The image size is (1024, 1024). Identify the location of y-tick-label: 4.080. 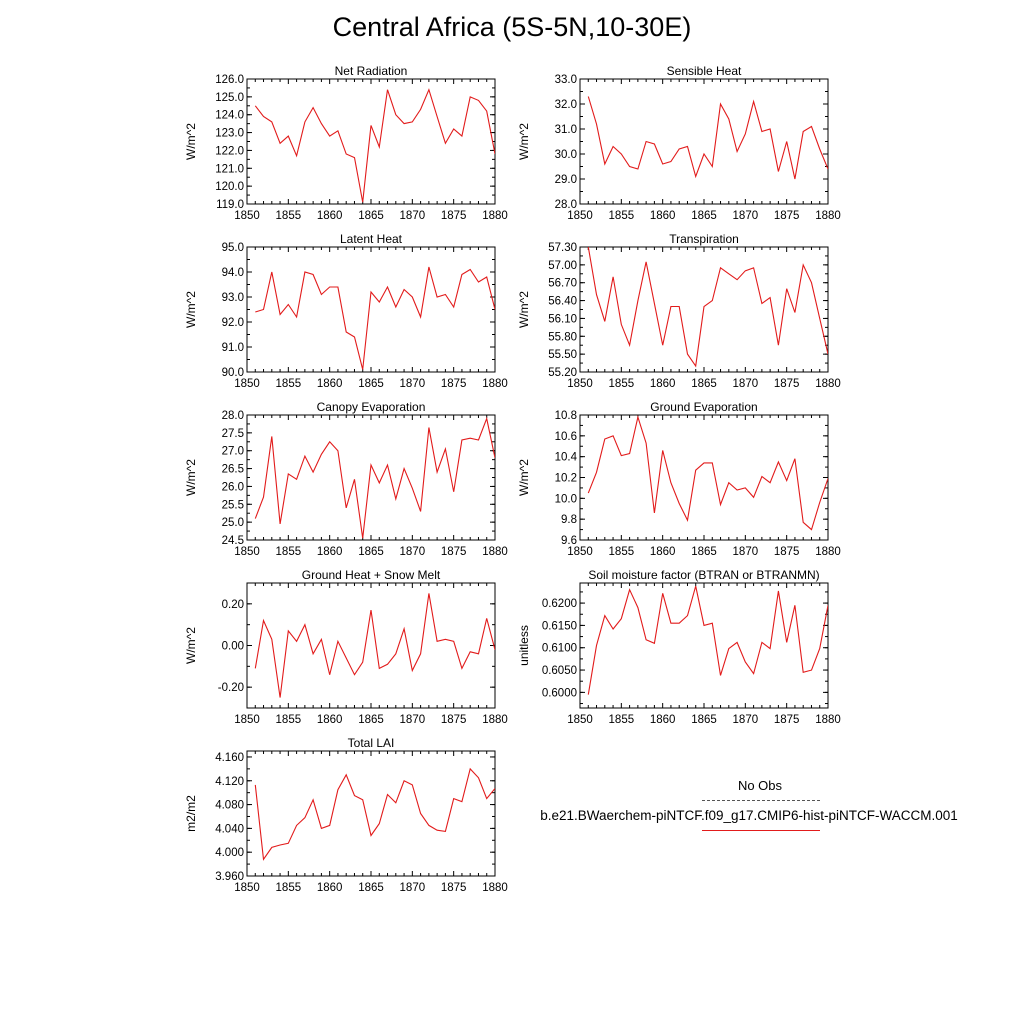
(229, 806).